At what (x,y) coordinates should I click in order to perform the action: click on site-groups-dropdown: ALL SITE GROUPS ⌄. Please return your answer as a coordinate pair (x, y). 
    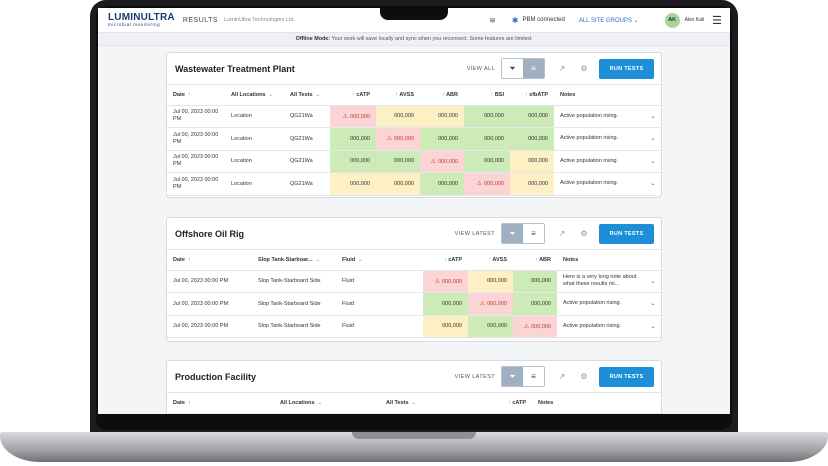
    Looking at the image, I should click on (609, 20).